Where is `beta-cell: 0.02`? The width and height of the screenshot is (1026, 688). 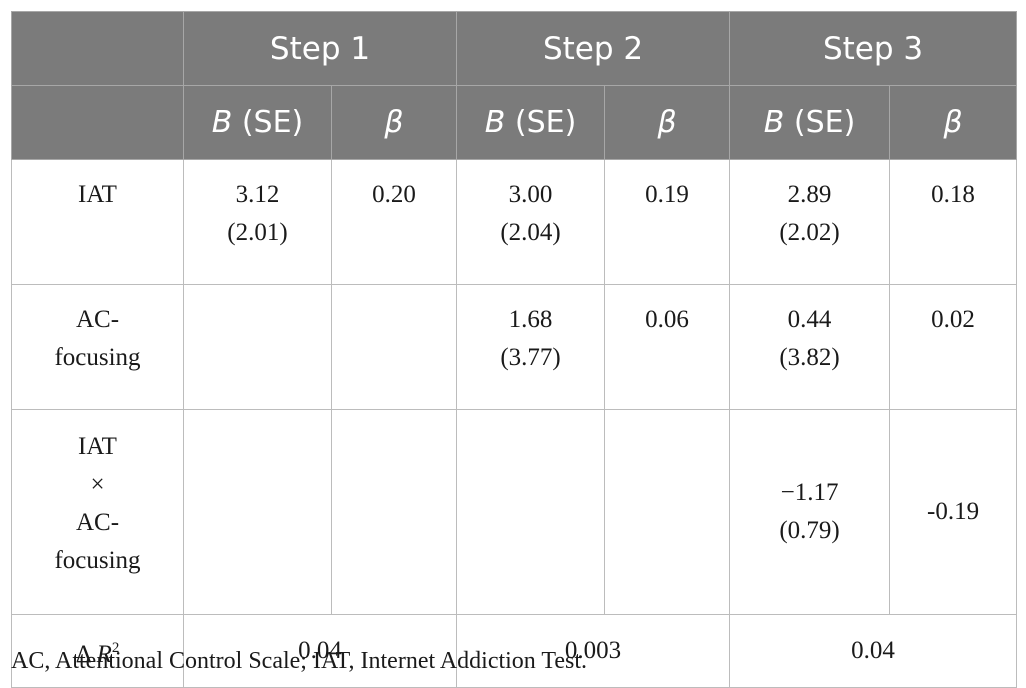 beta-cell: 0.02 is located at coordinates (953, 347).